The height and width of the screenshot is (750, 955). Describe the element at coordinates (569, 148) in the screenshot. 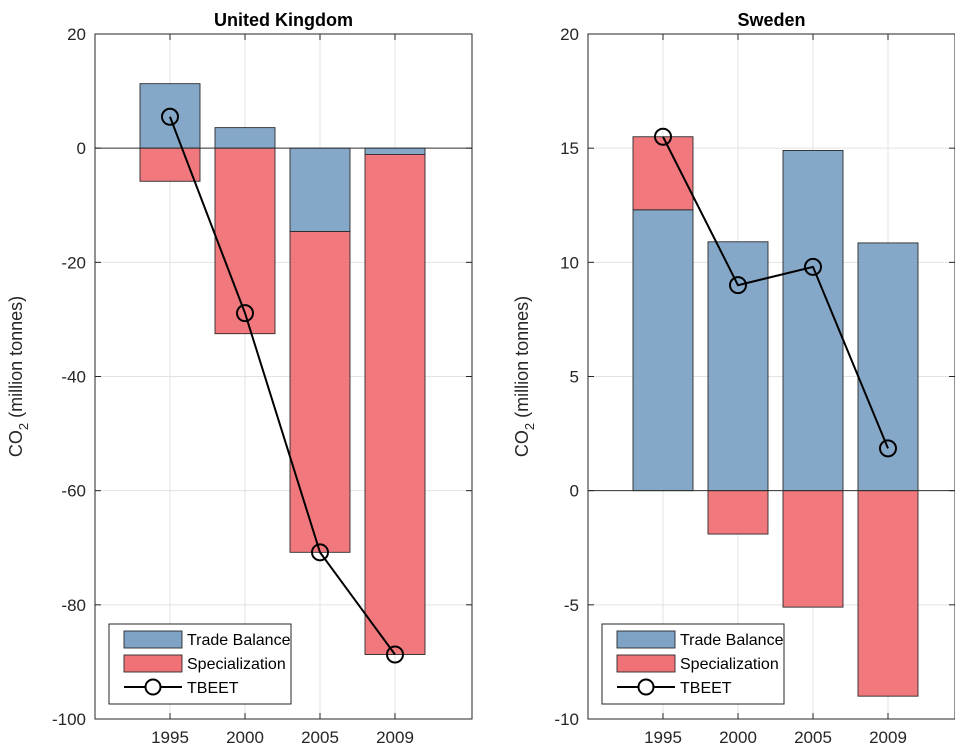

I see `y-tick-label: 15` at that location.